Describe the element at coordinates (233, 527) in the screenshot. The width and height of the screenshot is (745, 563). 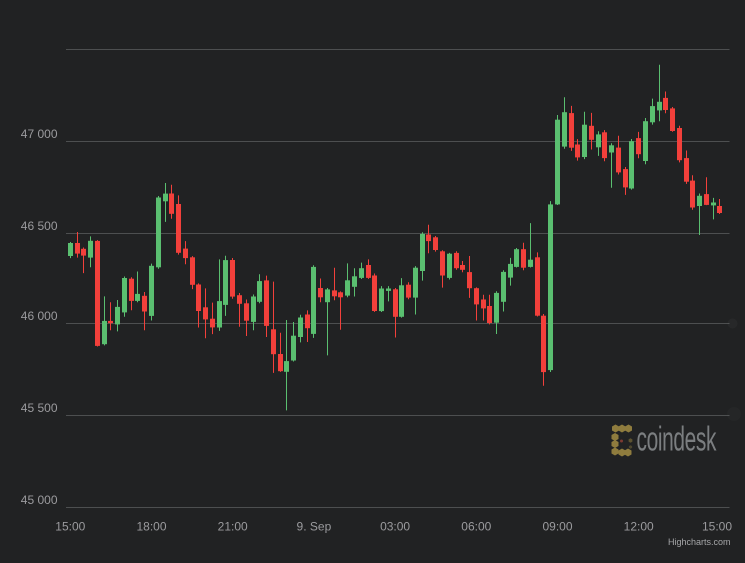
I see `svg-text: 21:00` at that location.